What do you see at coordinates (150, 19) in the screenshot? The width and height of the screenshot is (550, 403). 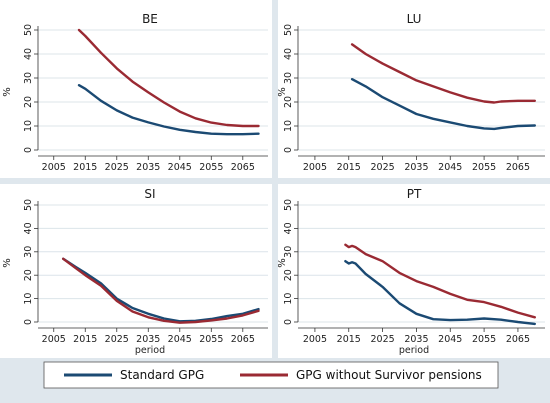 I see `panel-be-title: BE` at bounding box center [150, 19].